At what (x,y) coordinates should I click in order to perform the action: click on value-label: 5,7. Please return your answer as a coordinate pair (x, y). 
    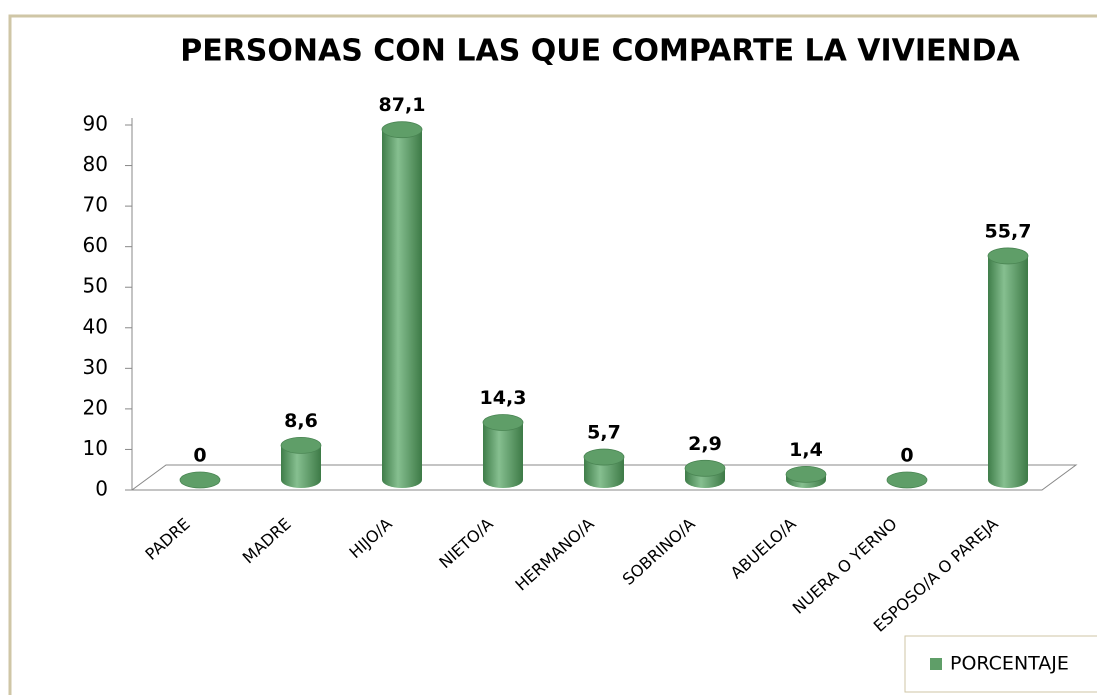
    Looking at the image, I should click on (604, 433).